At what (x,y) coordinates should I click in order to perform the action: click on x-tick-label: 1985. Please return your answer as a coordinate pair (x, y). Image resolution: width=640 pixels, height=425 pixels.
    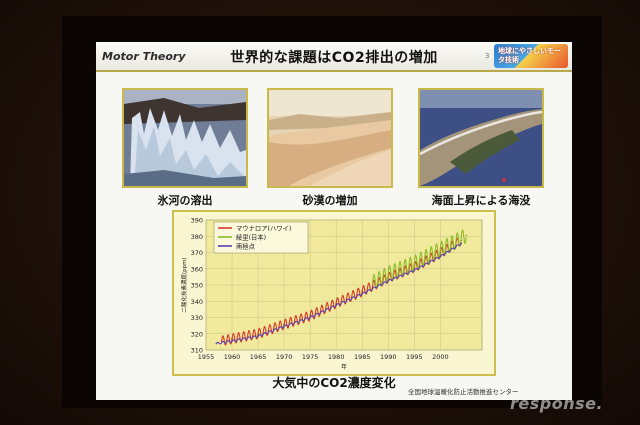
    Looking at the image, I should click on (362, 357).